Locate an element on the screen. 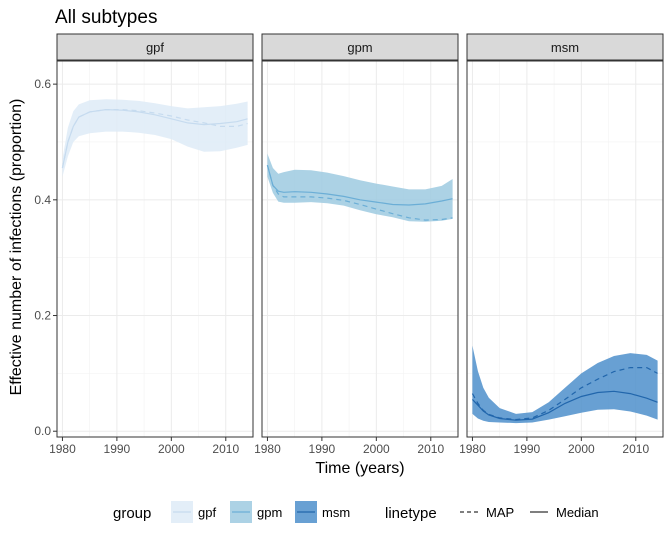 This screenshot has height=537, width=672. legend-group-title: group is located at coordinates (132, 513).